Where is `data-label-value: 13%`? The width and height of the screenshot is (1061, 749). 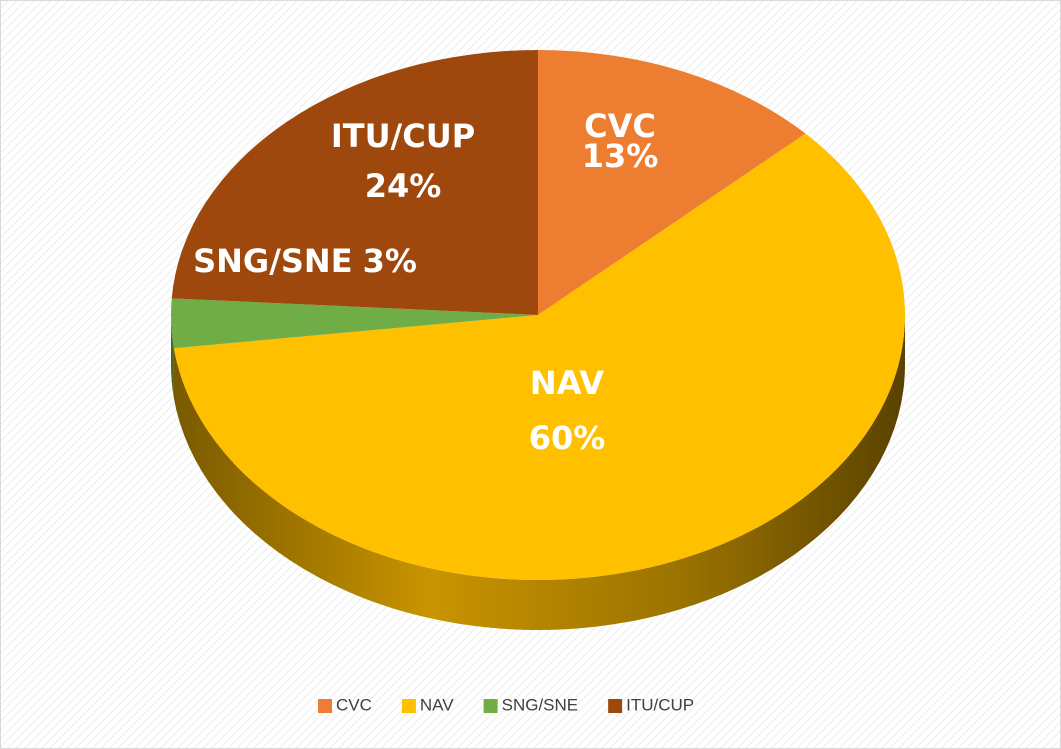
data-label-value: 13% is located at coordinates (620, 156).